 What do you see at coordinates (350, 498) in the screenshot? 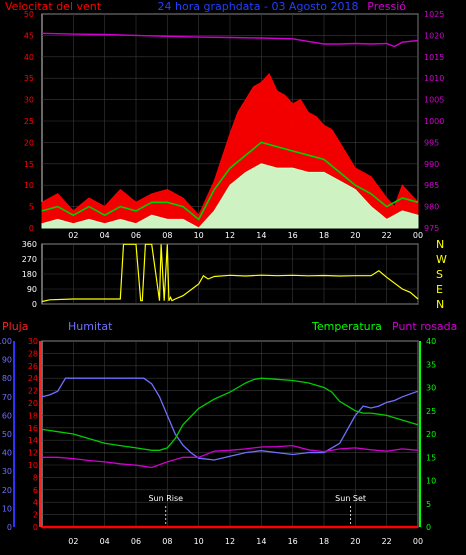
I see `sun-annotation: Sun Set` at bounding box center [350, 498].